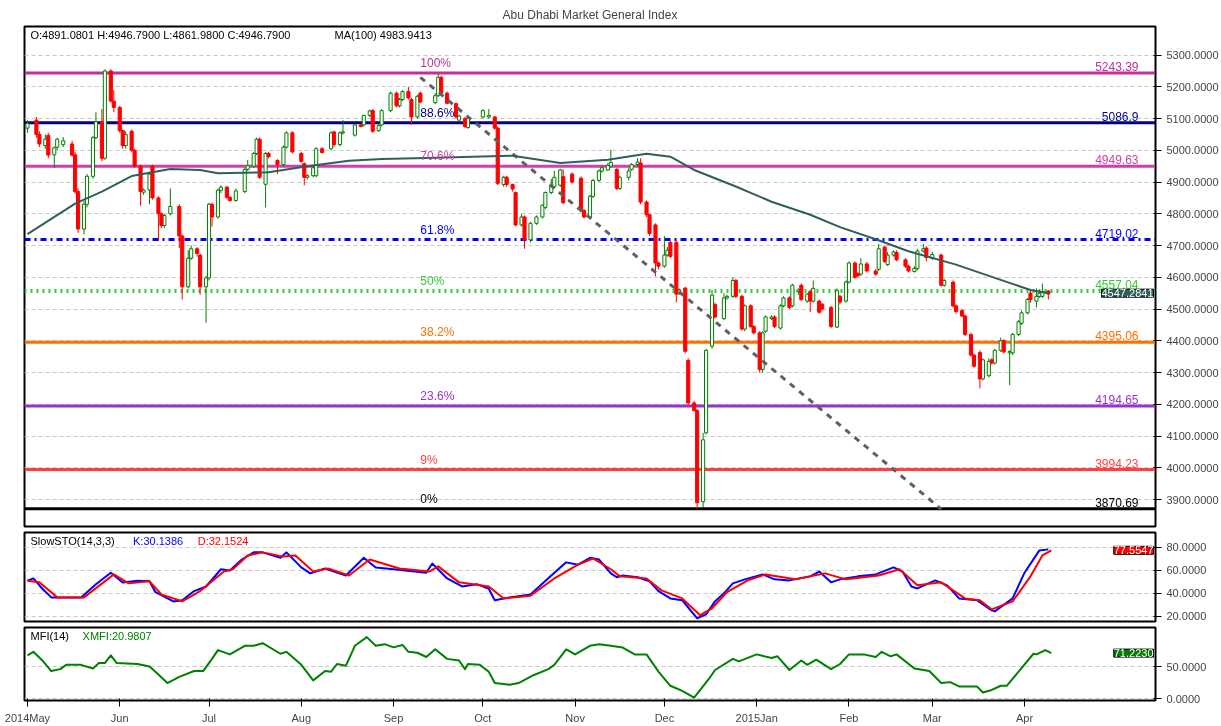 This screenshot has width=1221, height=726. What do you see at coordinates (429, 459) in the screenshot?
I see `annotation: 9%` at bounding box center [429, 459].